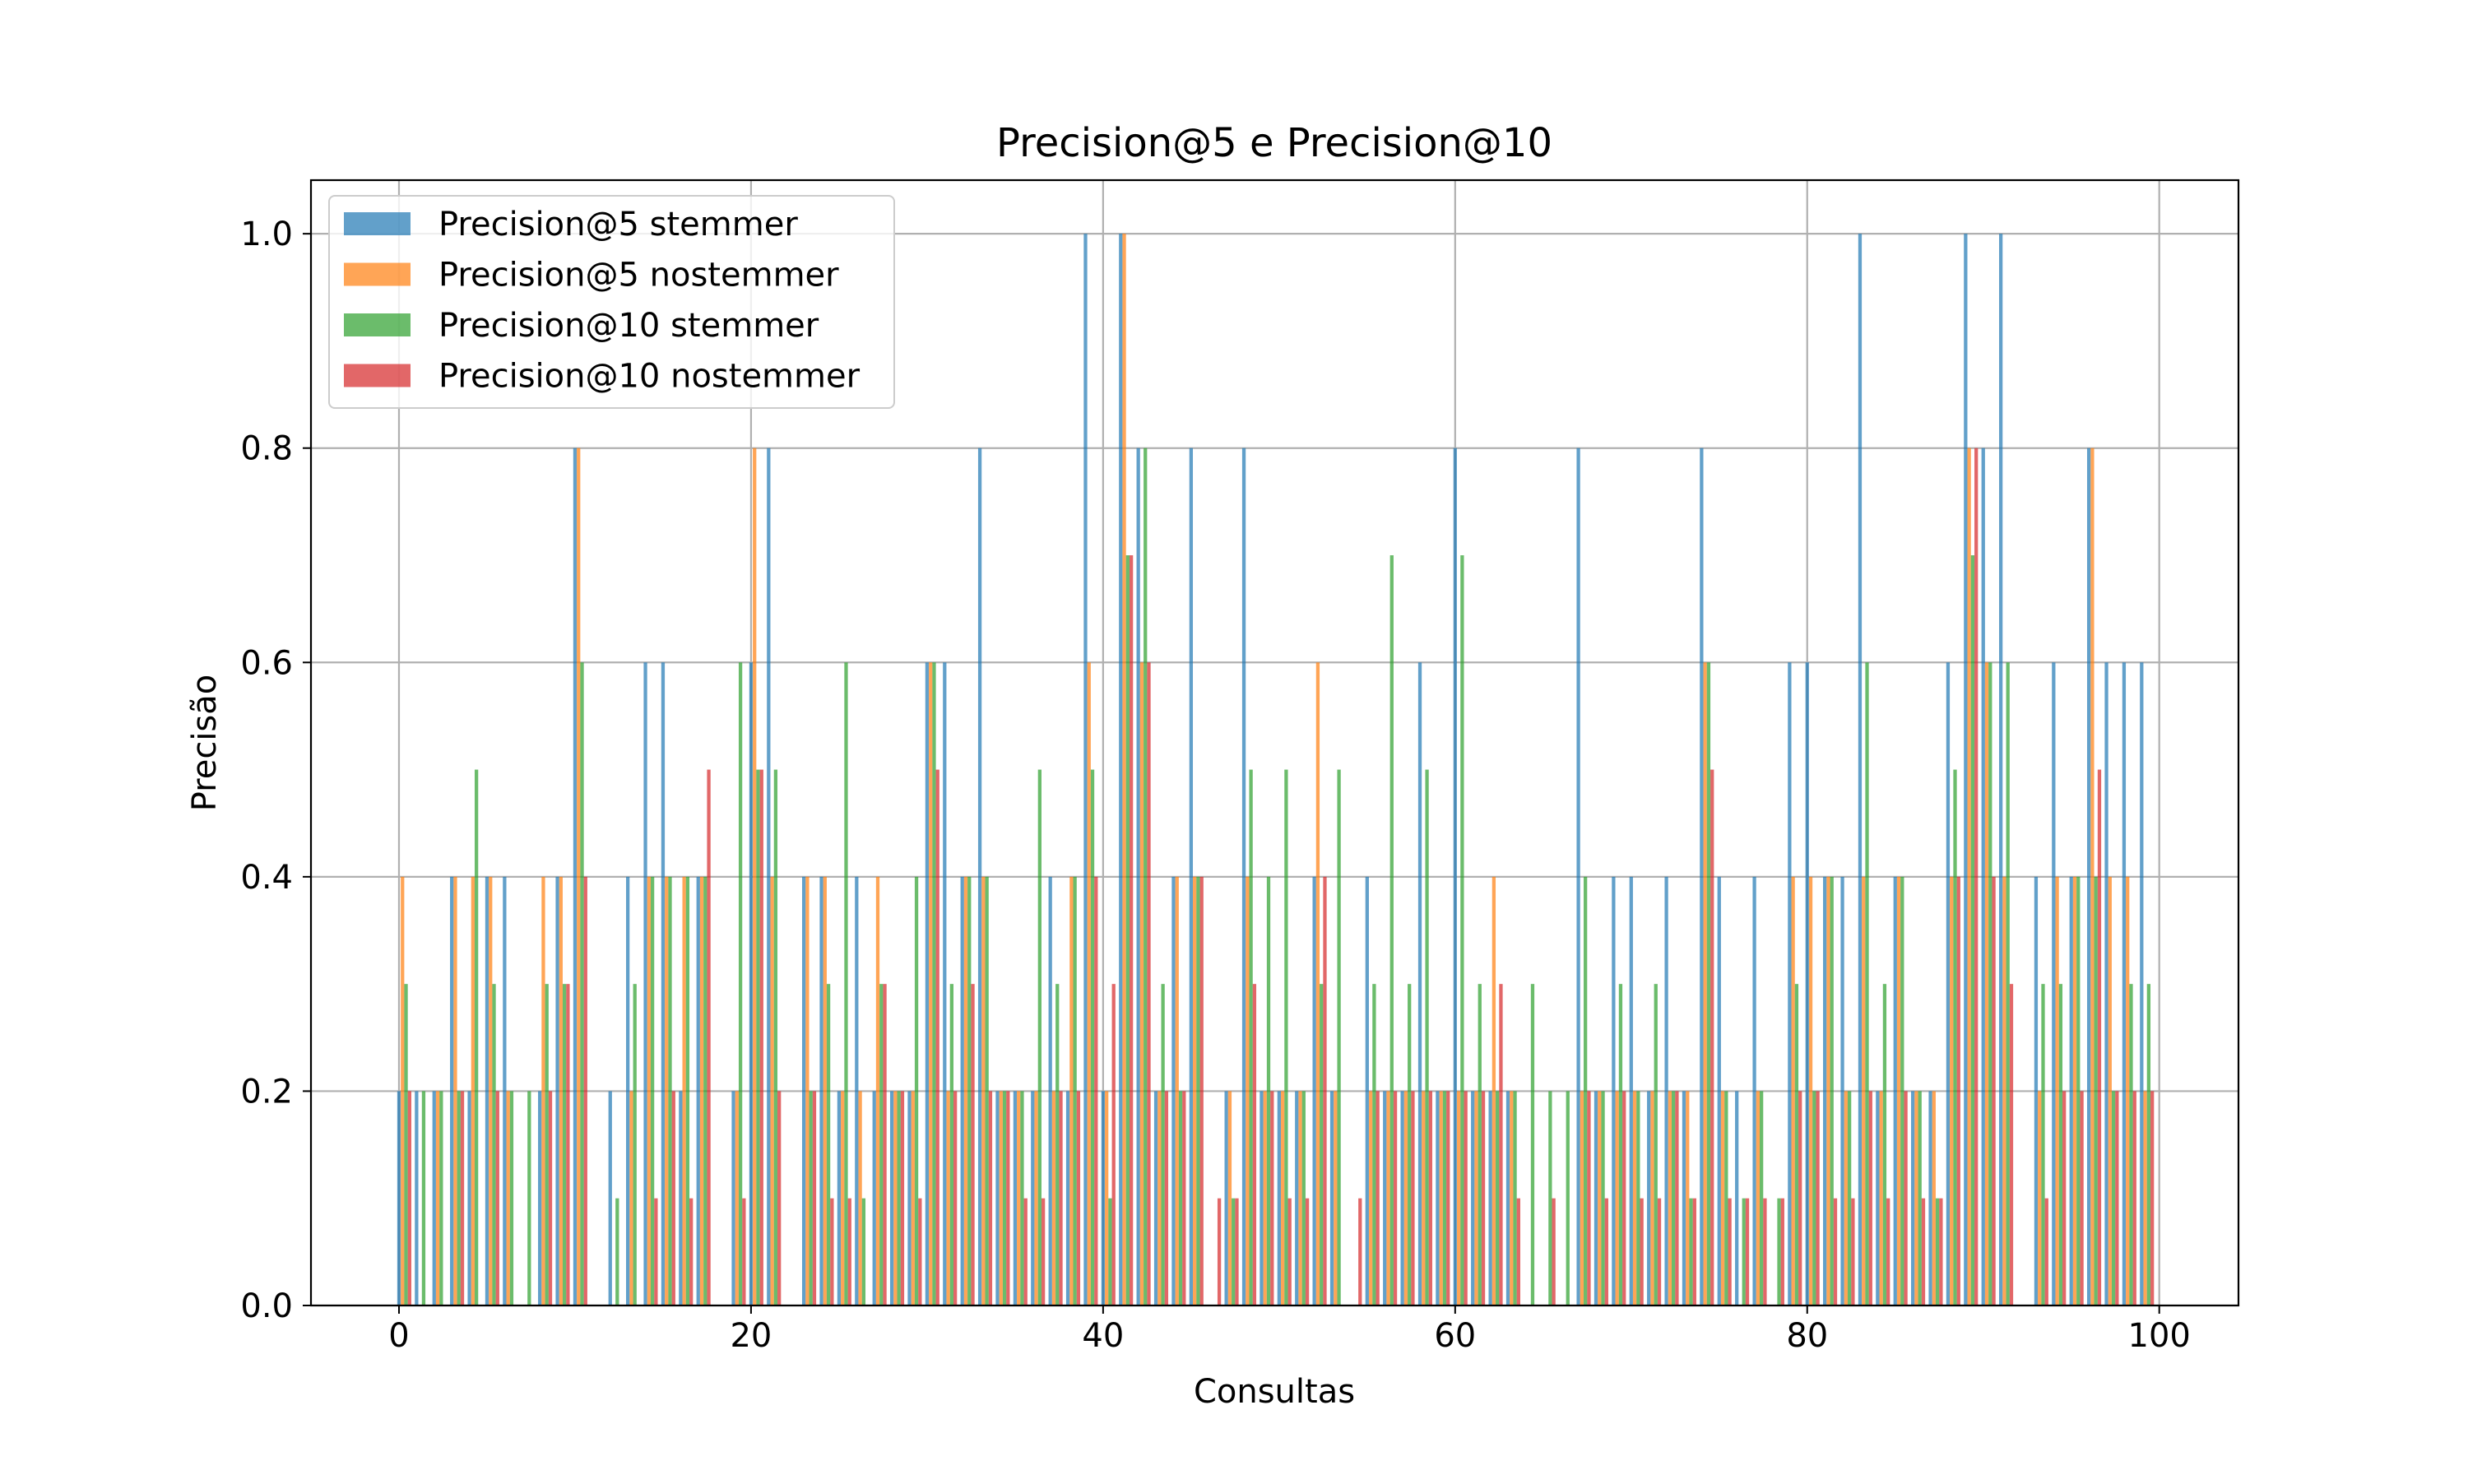 This screenshot has height=1484, width=2468. Describe the element at coordinates (649, 377) in the screenshot. I see `legend-label: Precision@10 nostemmer` at that location.